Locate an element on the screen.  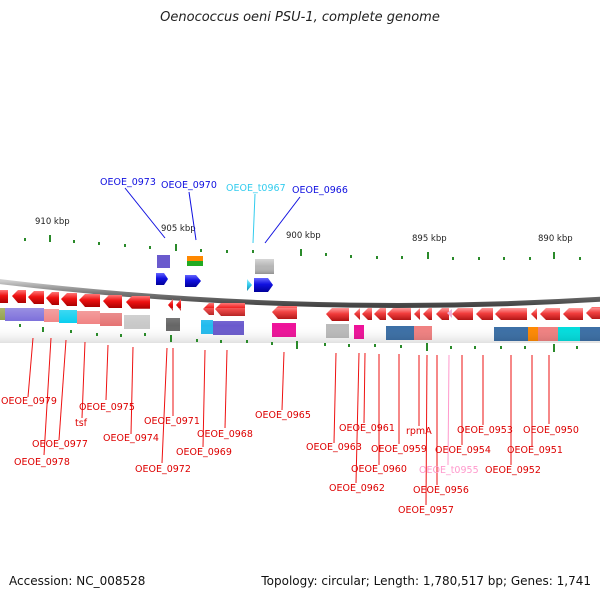
gene-label: OEOE_0974 is located at coordinates (131, 438).